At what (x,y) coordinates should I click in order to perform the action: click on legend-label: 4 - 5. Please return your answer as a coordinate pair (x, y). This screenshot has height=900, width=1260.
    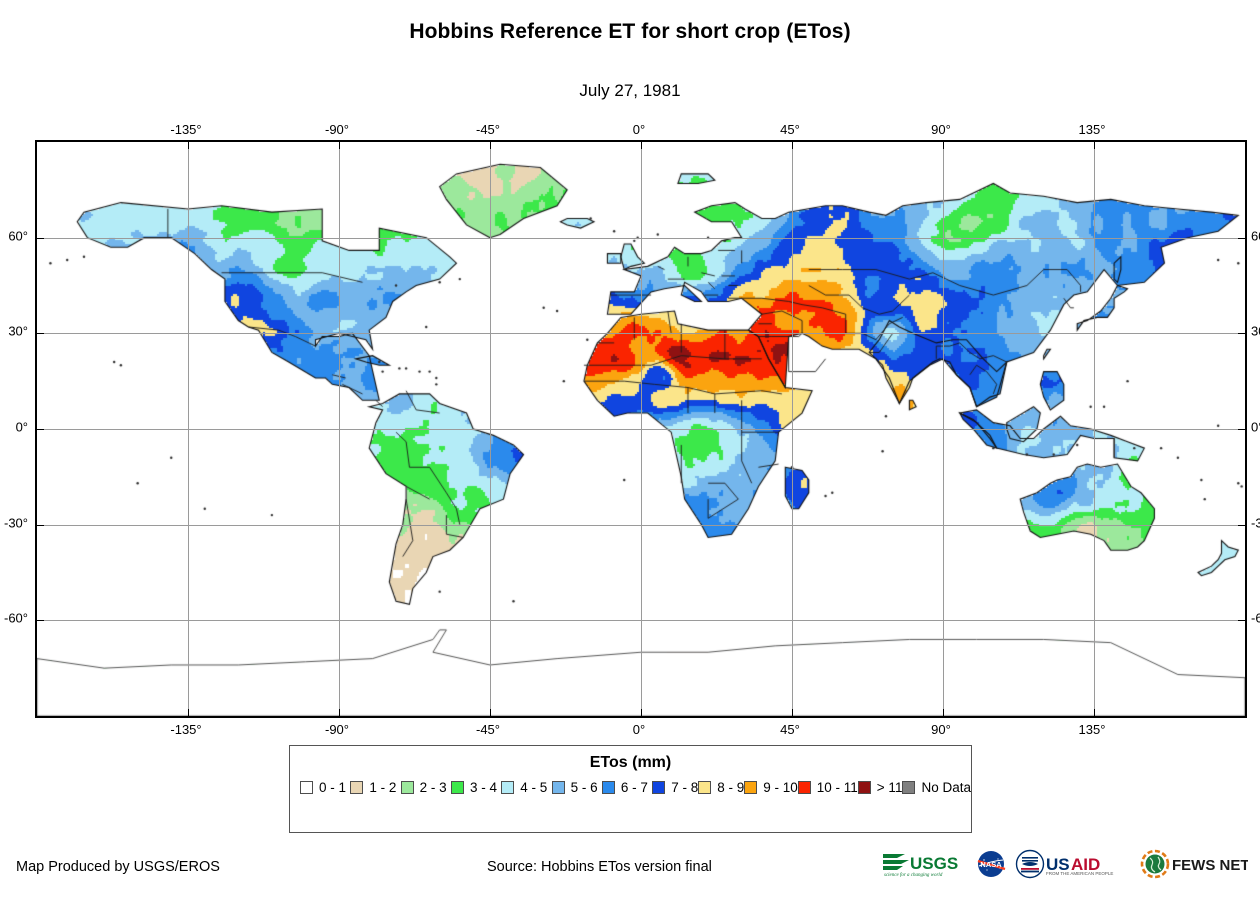
    Looking at the image, I should click on (534, 787).